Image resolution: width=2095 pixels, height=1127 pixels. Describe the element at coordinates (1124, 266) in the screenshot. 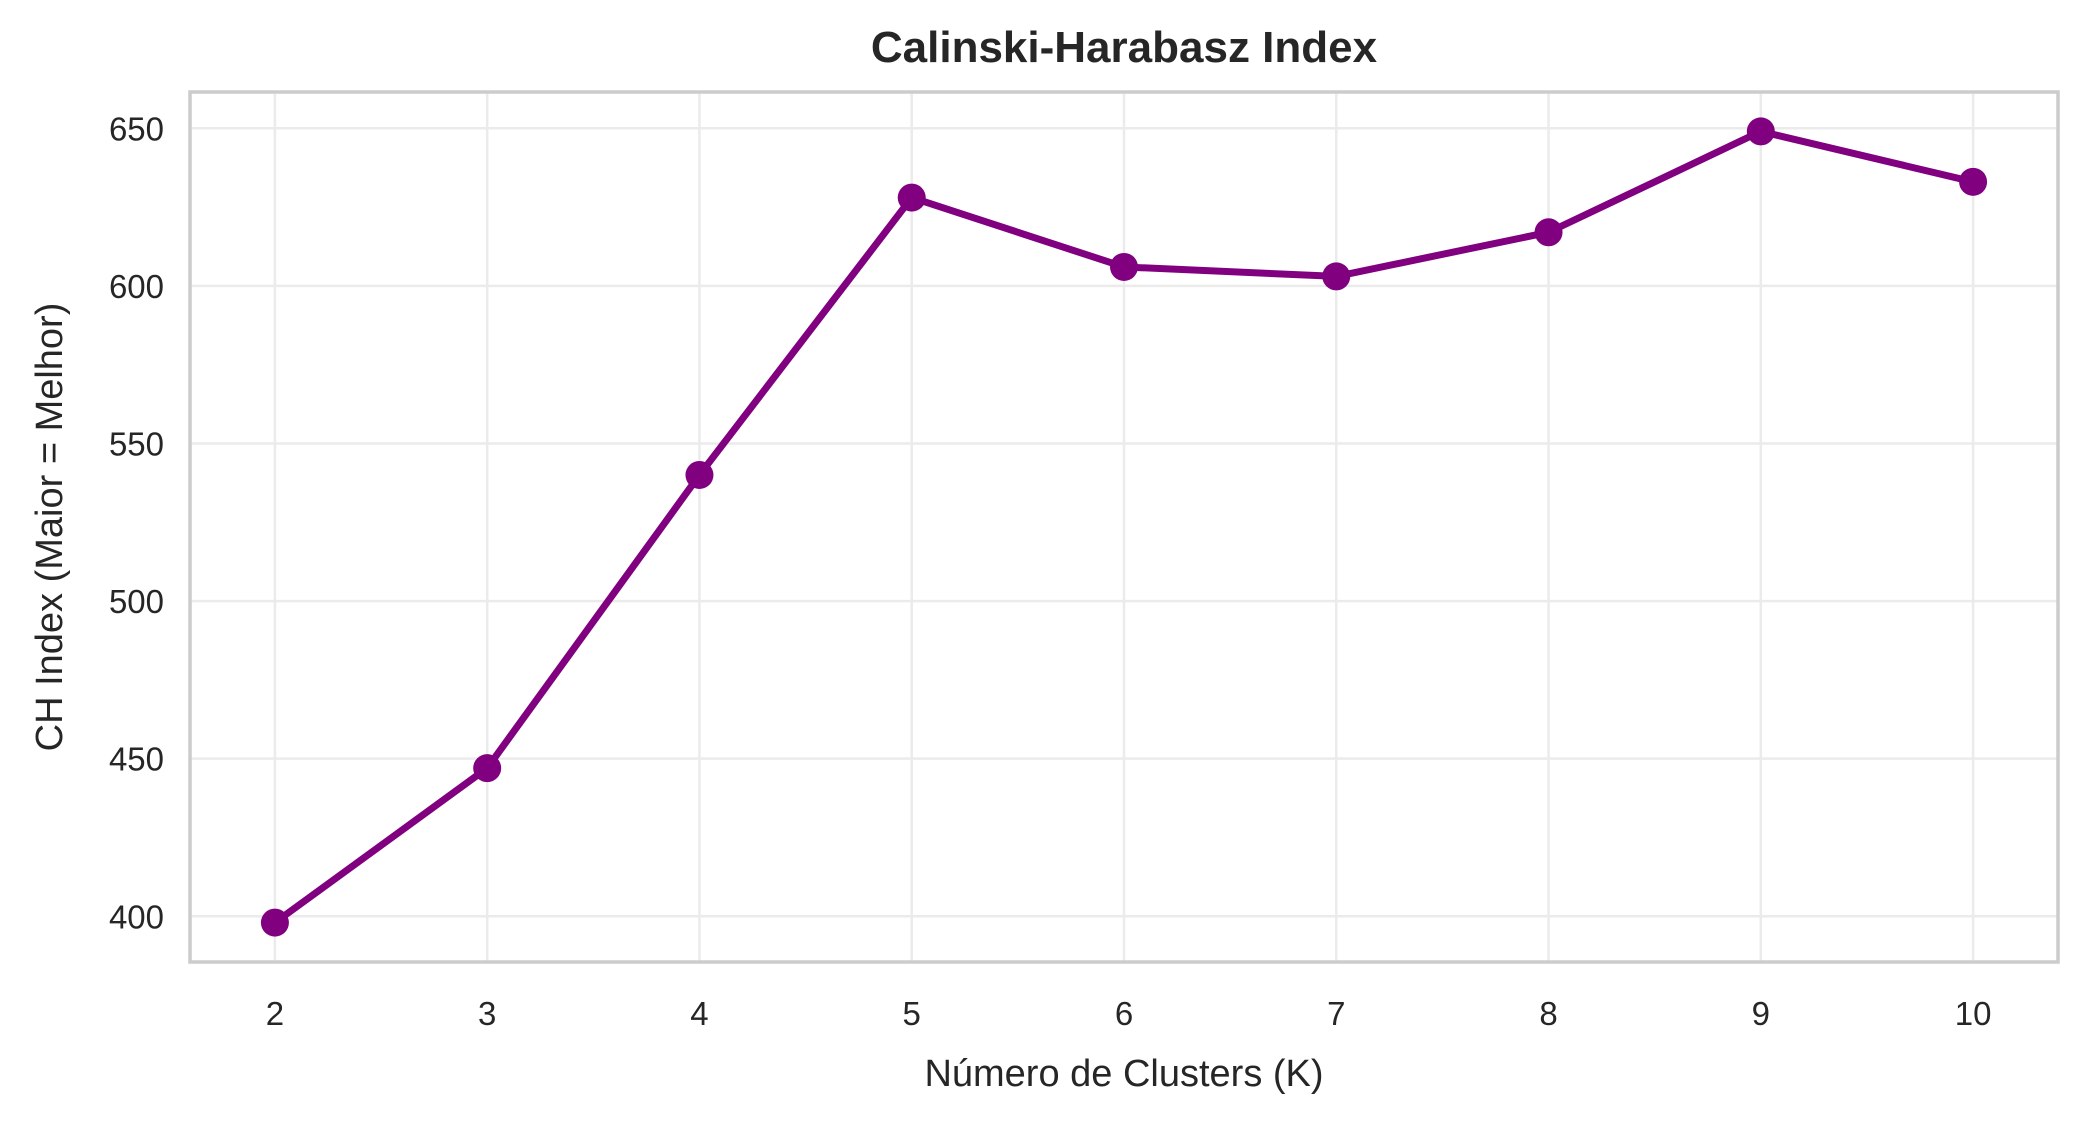

I see `data-point-k6` at that location.